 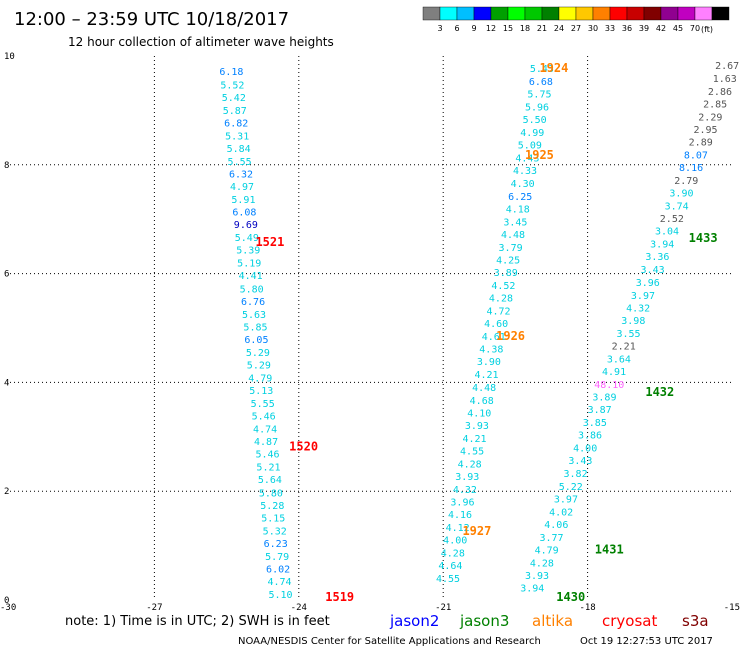 I want to click on wave-height-value: 3.93, so click(x=537, y=576).